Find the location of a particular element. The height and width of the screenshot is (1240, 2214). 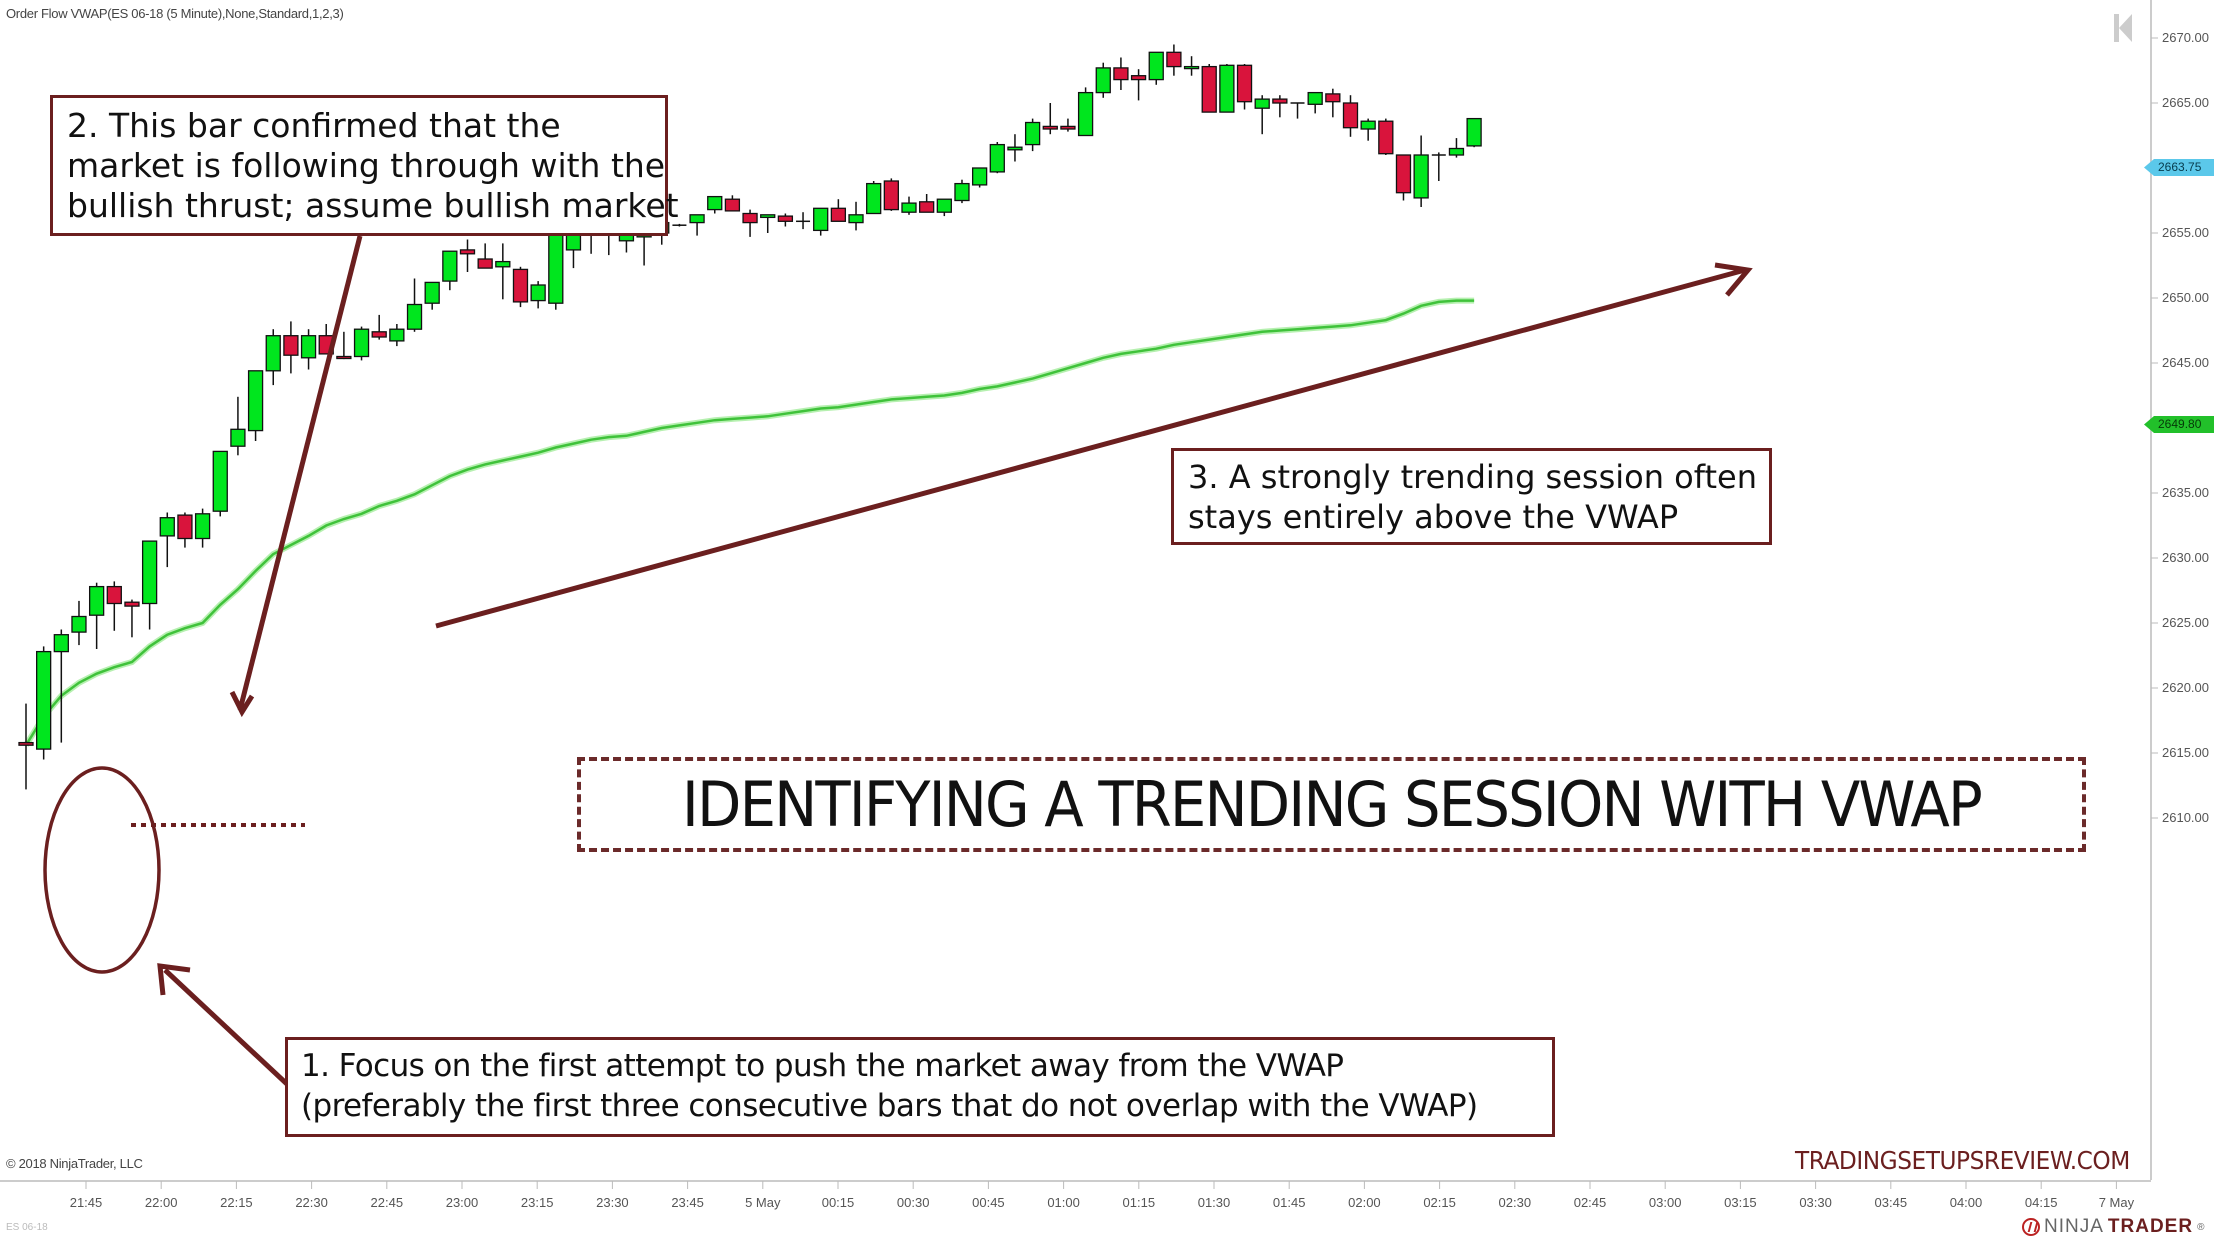

x-tick-label: 01:15 is located at coordinates (1139, 1202).